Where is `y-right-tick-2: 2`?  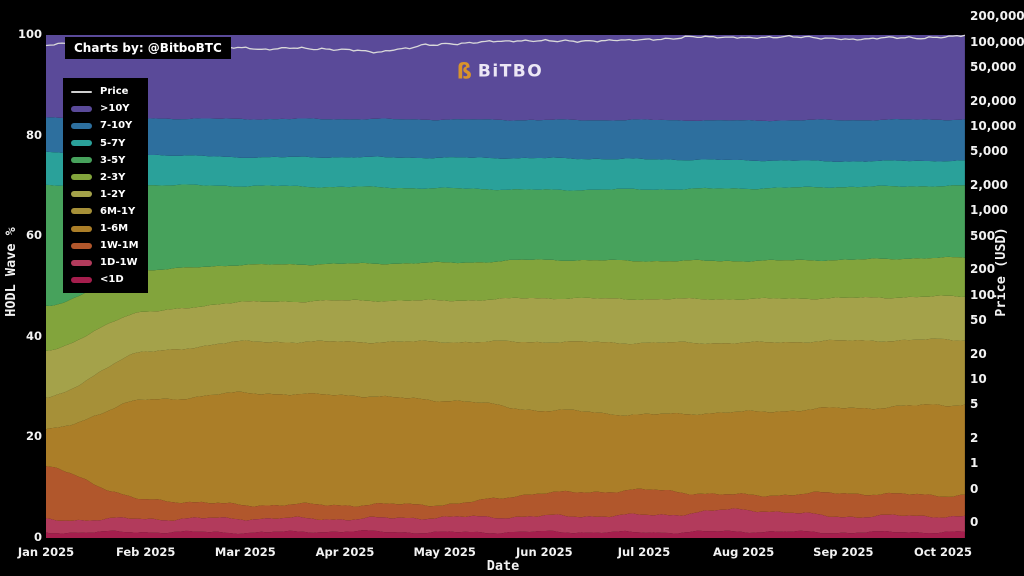 y-right-tick-2: 2 is located at coordinates (974, 437).